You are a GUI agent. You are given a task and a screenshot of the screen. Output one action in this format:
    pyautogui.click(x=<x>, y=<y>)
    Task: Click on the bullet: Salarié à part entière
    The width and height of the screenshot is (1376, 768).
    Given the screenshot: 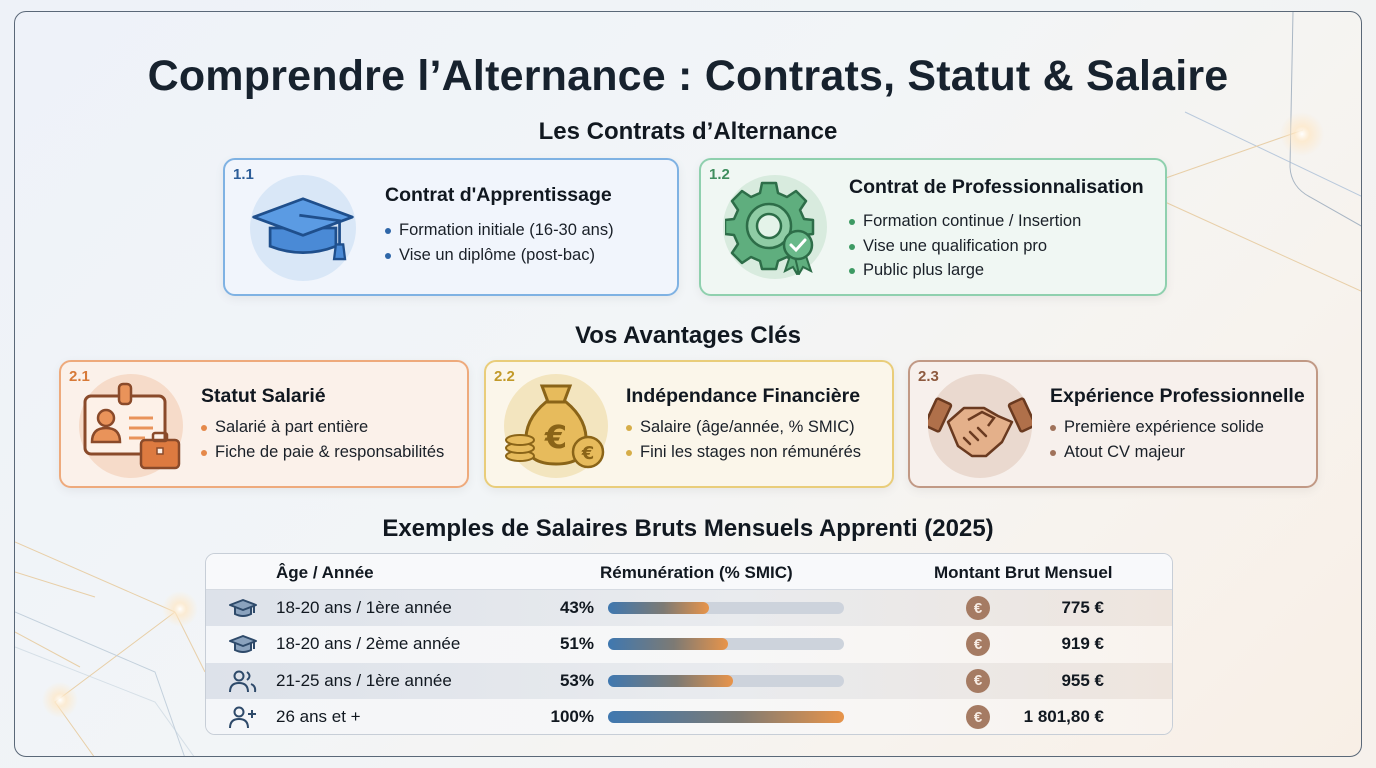 What is the action you would take?
    pyautogui.click(x=321, y=427)
    